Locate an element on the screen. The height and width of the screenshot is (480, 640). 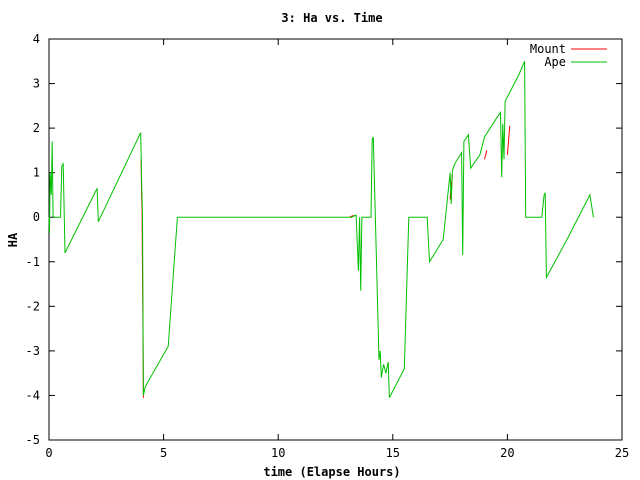
y-tick-label: 2 is located at coordinates (36, 128).